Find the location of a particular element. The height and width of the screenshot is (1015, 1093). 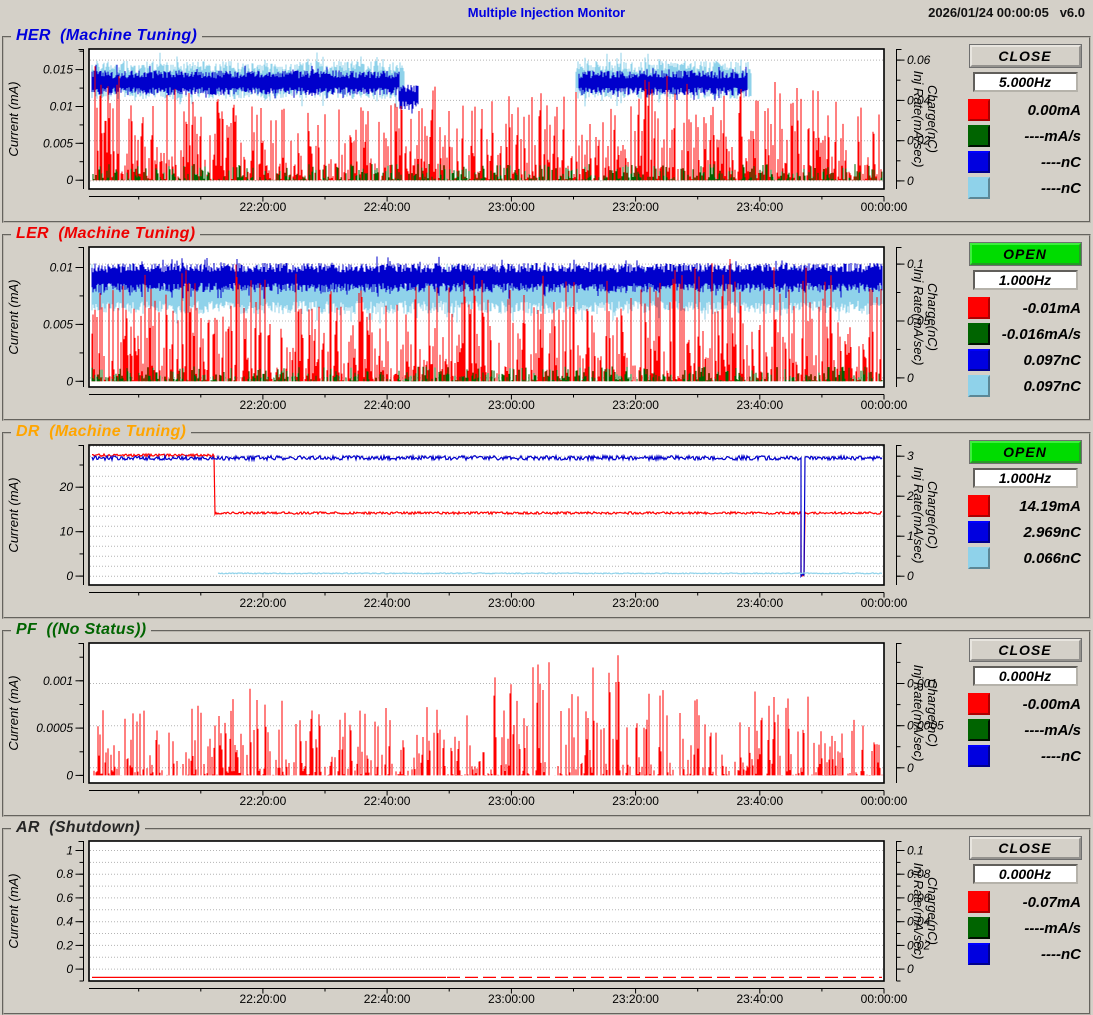

shutter-button-ler: OPEN is located at coordinates (1025, 254).